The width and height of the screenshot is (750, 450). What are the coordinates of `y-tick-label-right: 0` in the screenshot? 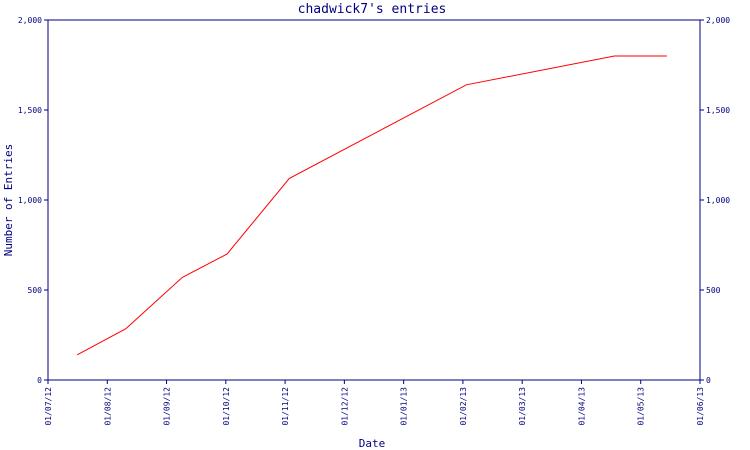 It's located at (708, 380).